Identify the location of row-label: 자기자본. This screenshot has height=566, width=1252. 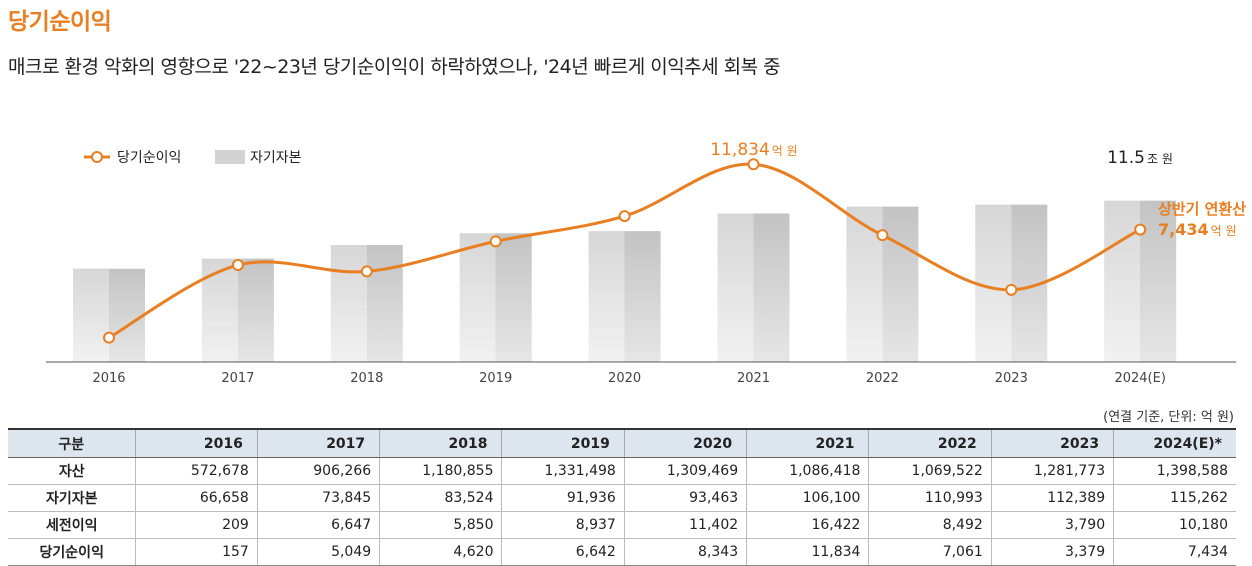
(71, 498).